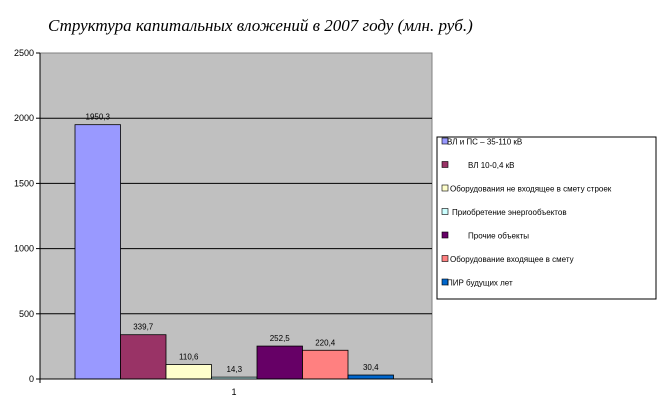 The height and width of the screenshot is (411, 663). I want to click on x-axis: 1, so click(236, 387).